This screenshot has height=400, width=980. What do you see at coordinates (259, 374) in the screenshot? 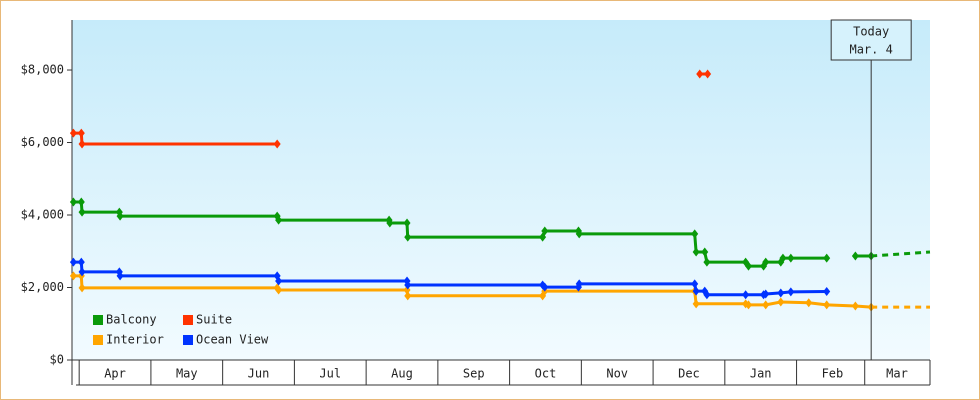
I see `x-tick-label: Jun` at bounding box center [259, 374].